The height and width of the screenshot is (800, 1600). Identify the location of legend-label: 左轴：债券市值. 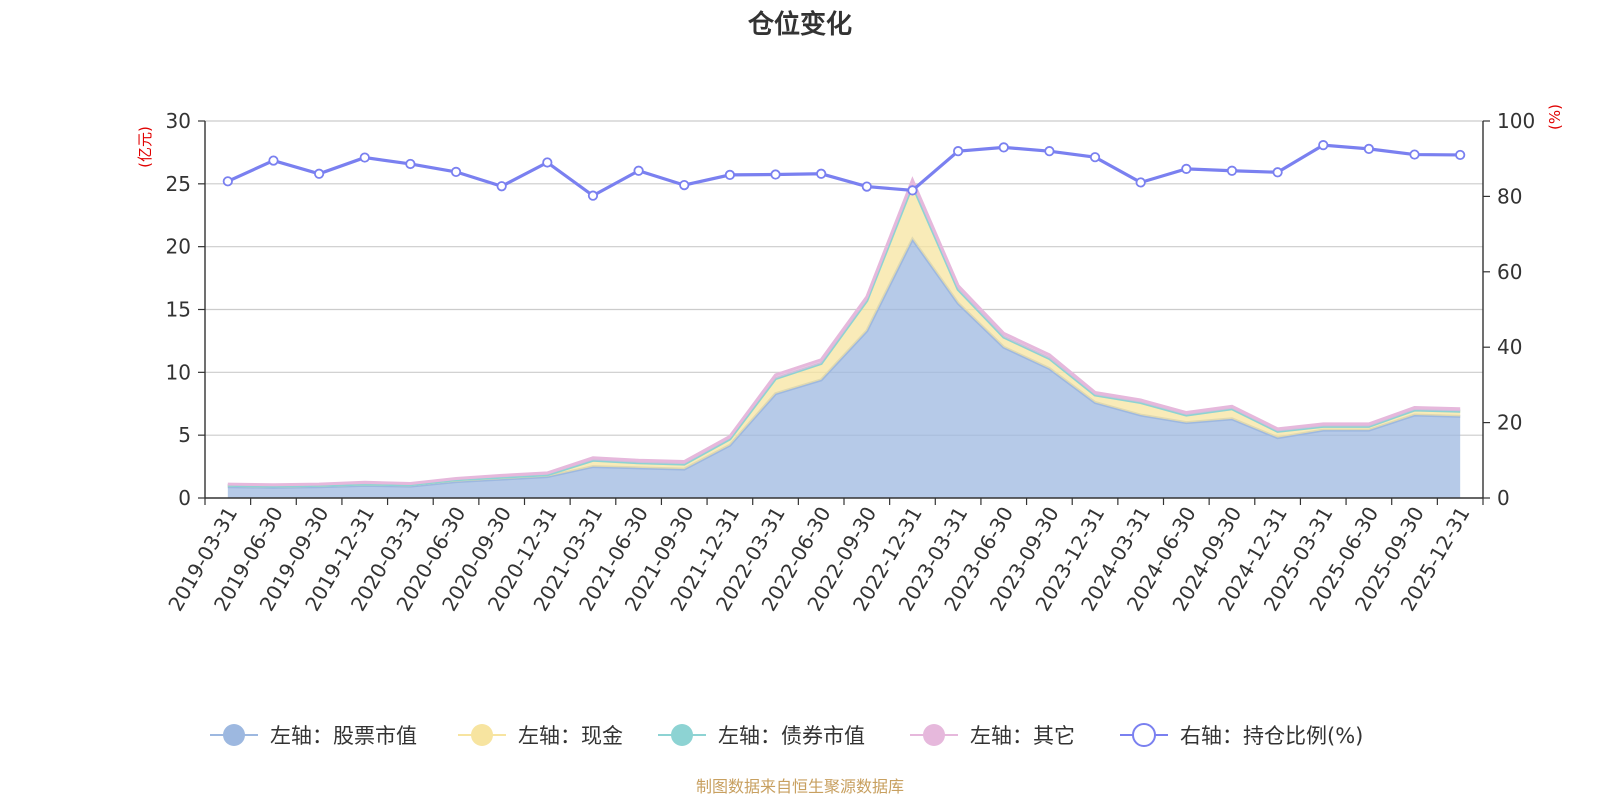
(791, 736).